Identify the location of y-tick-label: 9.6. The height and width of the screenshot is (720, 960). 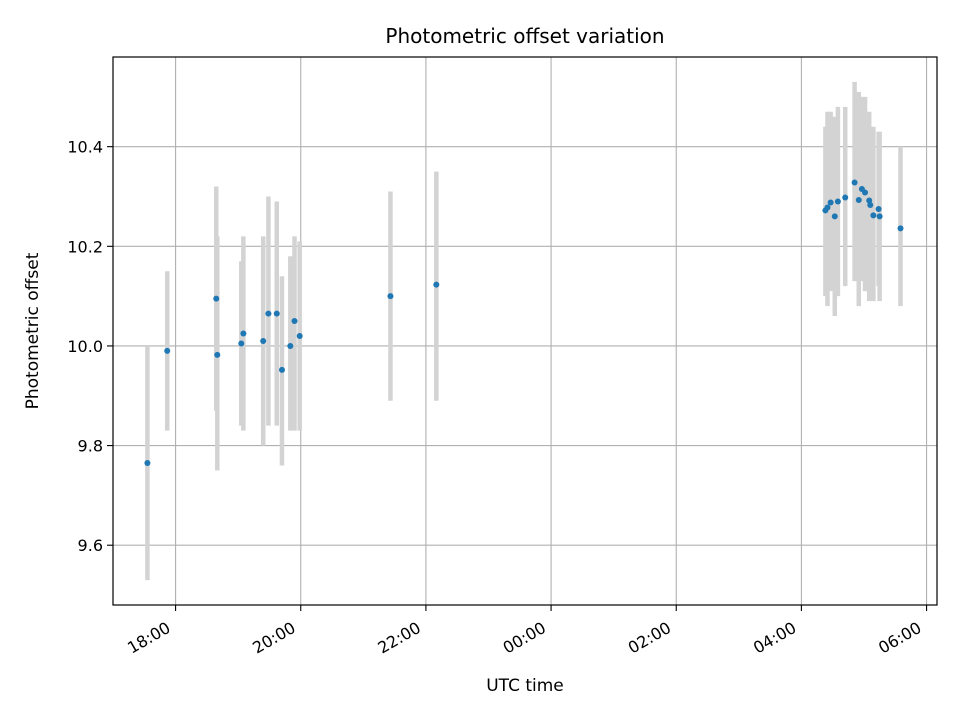
(90, 545).